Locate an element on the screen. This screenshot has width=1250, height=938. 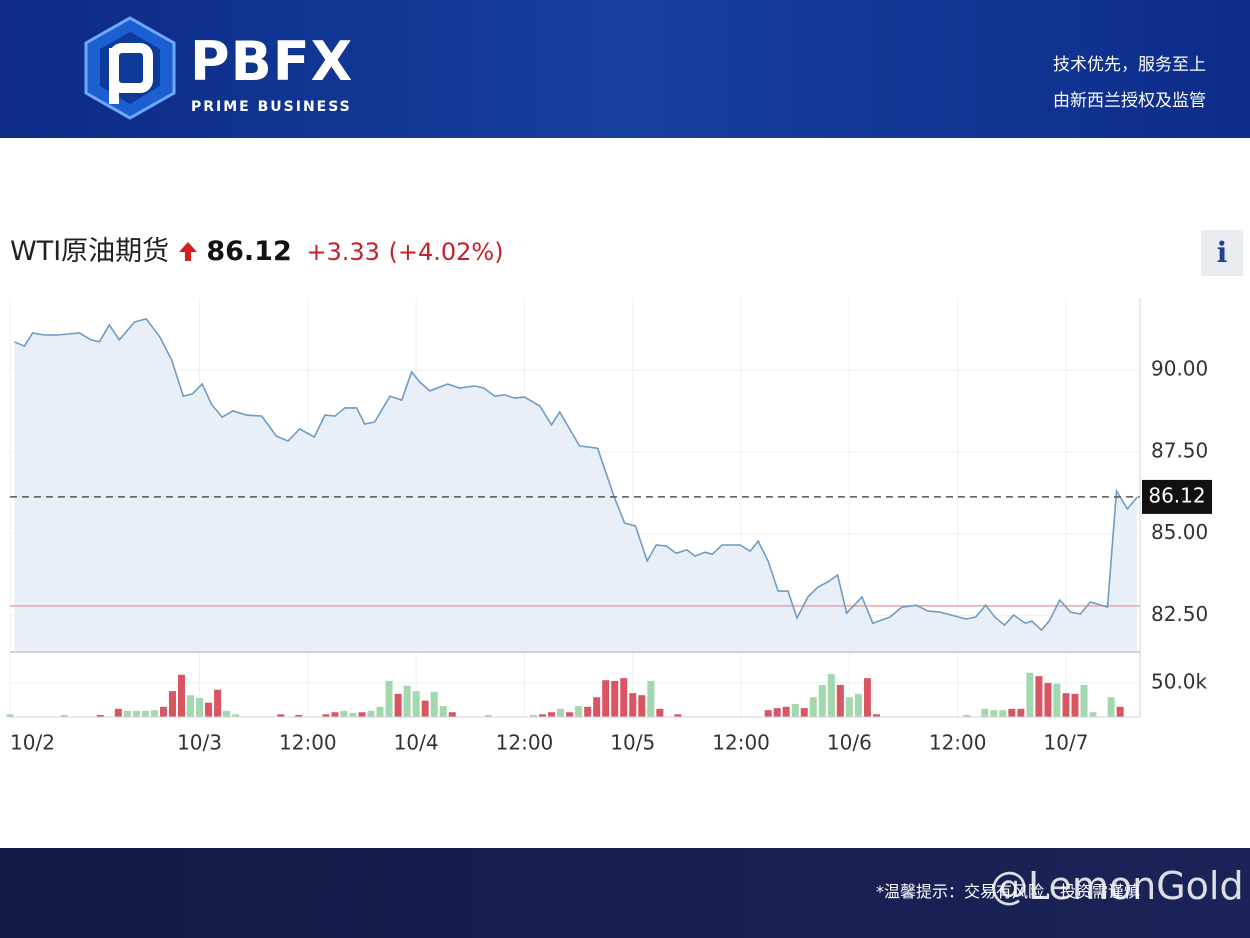
x-tick-label: 10/7 is located at coordinates (1066, 743).